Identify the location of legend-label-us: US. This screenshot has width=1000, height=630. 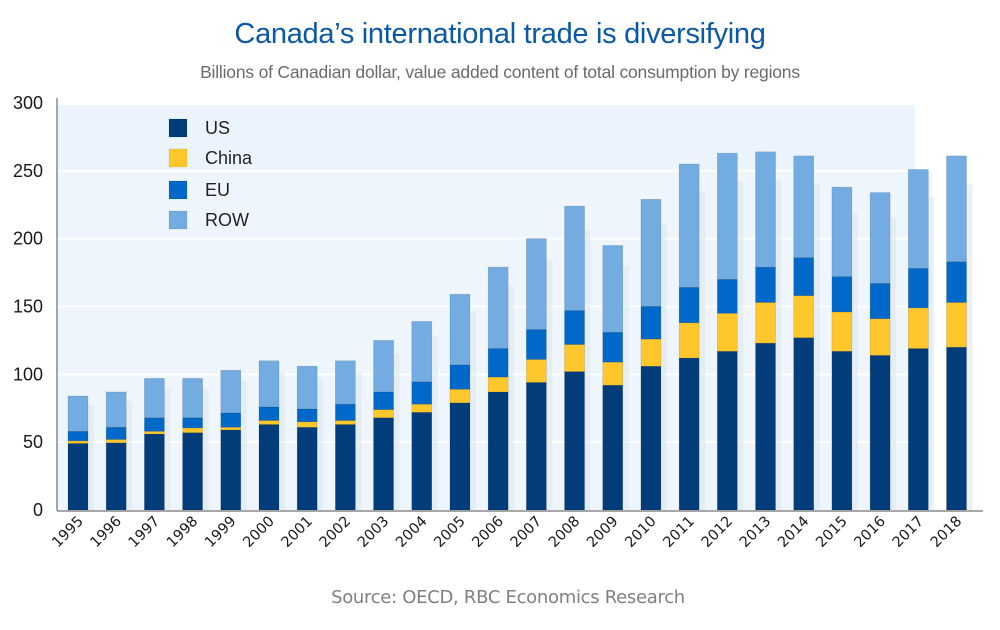
(217, 128).